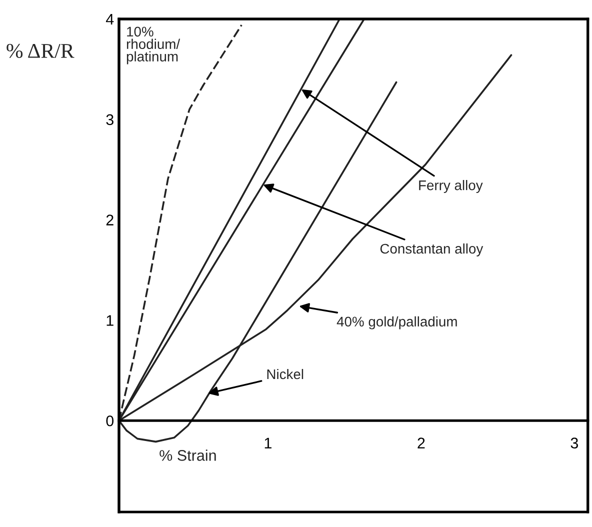  Describe the element at coordinates (285, 374) in the screenshot. I see `annotation: Nickel` at that location.